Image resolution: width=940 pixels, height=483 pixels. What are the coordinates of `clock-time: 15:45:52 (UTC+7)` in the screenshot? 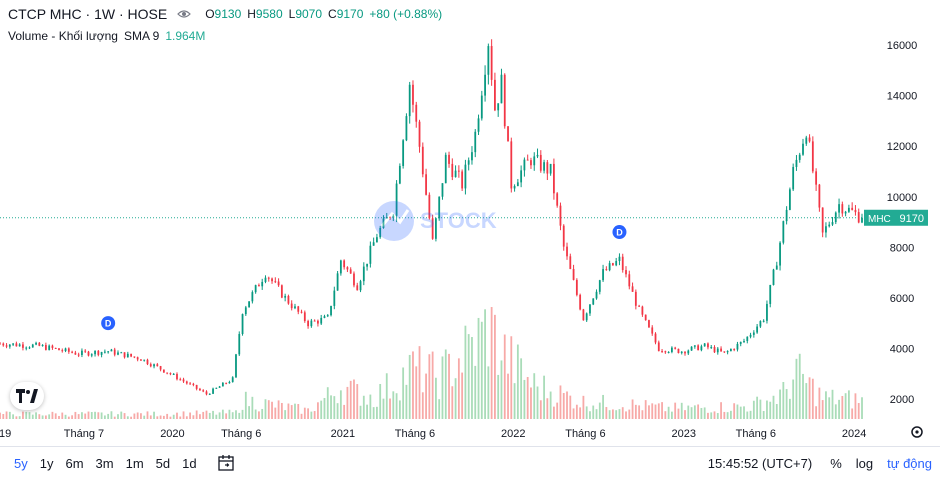 It's located at (760, 463).